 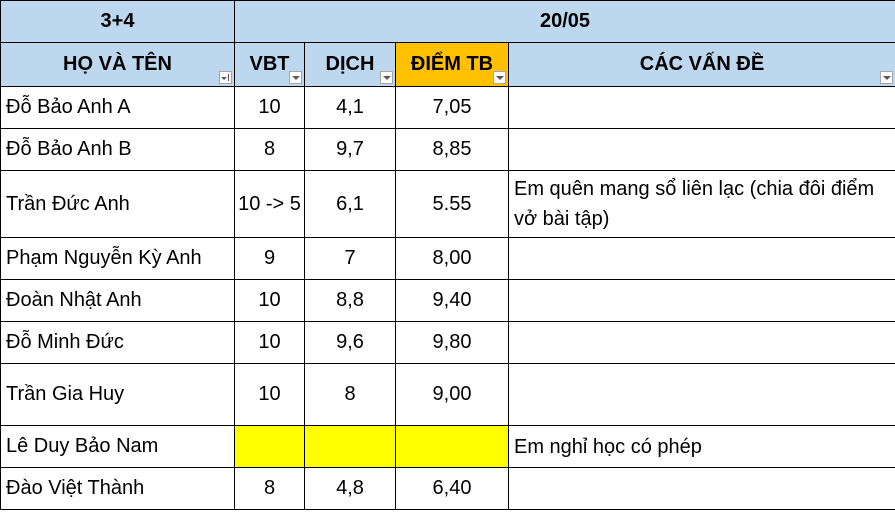 I want to click on table-row: Đỗ Bảo Anh A 10 4,1 7,05, so click(x=447, y=107).